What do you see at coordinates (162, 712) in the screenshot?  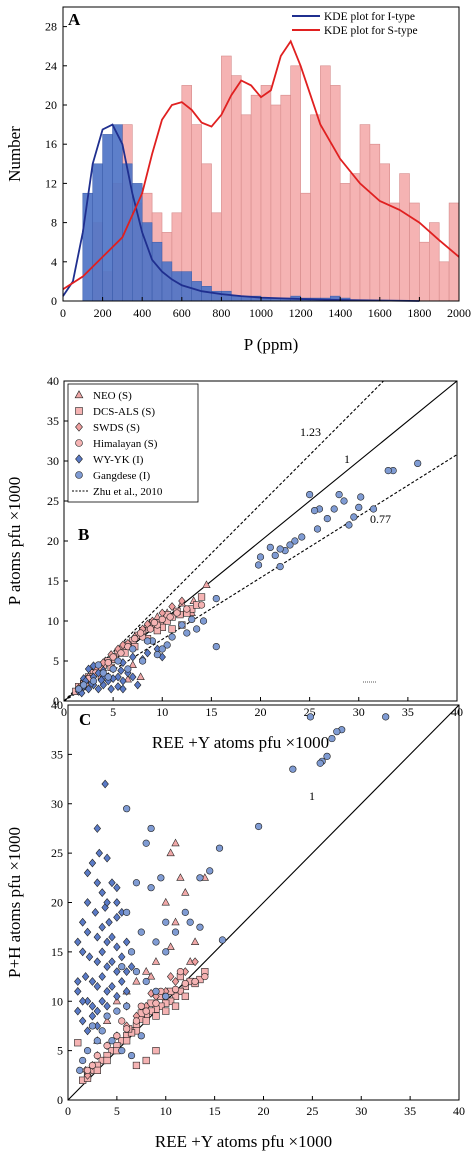 I see `x-tick-label: 10` at bounding box center [162, 712].